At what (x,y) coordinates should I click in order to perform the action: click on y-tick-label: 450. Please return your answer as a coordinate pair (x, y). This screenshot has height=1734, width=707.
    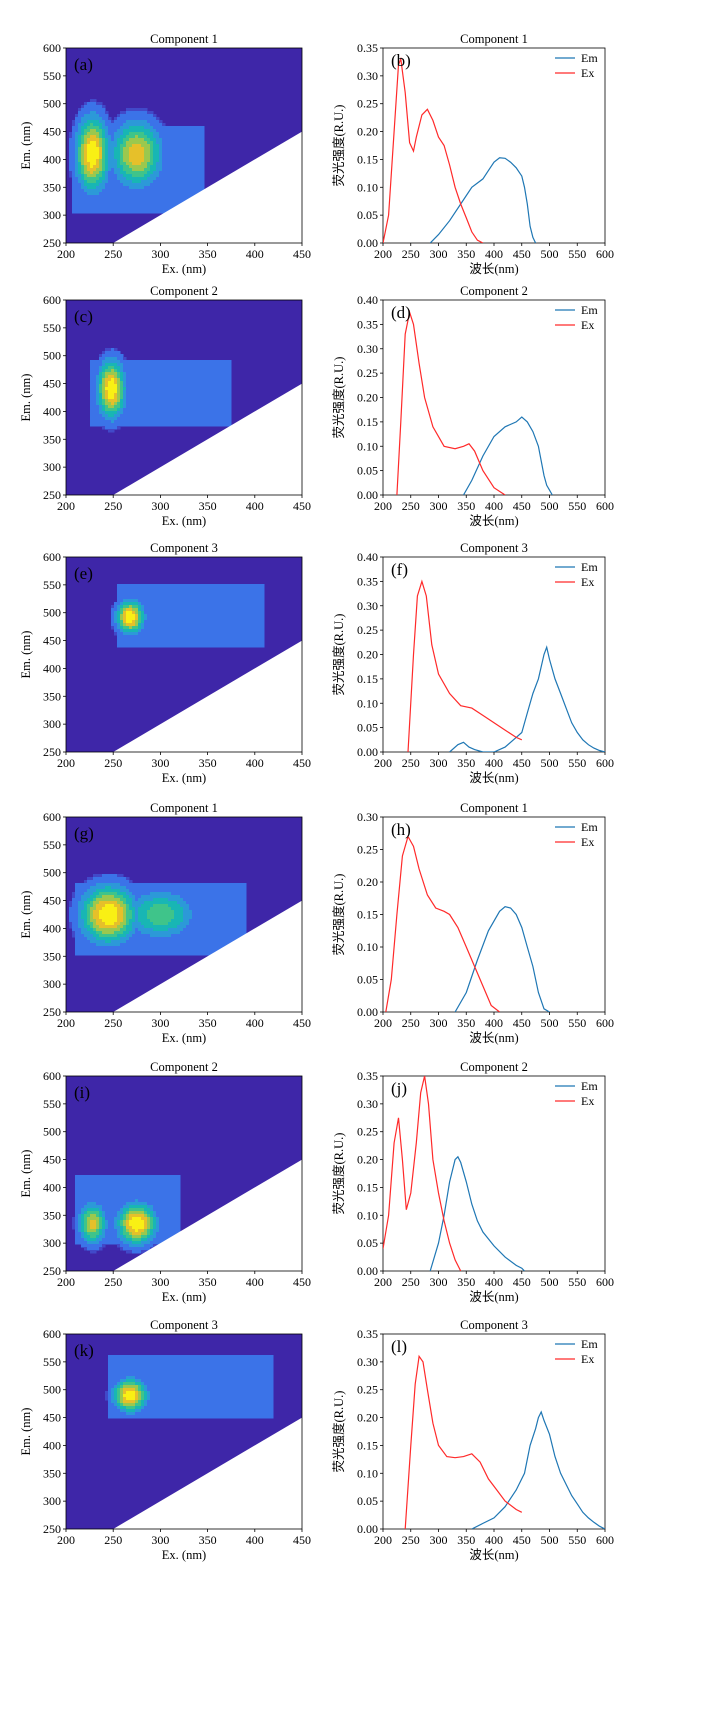
    Looking at the image, I should click on (52, 132).